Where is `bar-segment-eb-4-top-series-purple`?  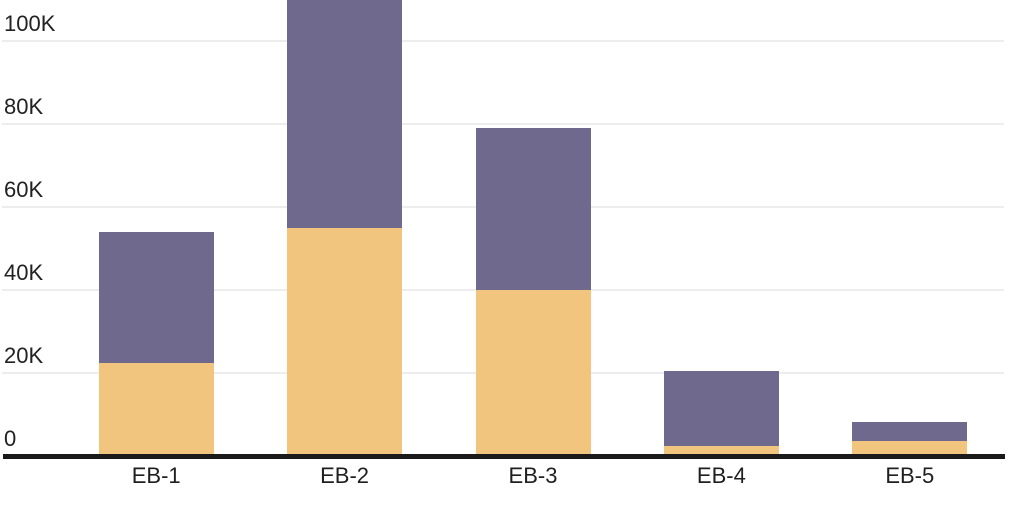
bar-segment-eb-4-top-series-purple is located at coordinates (721, 408).